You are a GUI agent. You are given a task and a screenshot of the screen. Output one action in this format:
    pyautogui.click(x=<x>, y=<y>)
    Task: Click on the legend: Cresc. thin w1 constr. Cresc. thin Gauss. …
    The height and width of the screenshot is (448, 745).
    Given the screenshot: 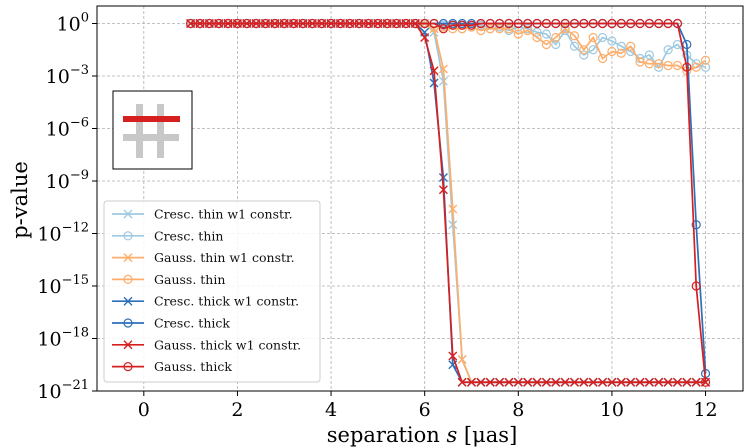 What is the action you would take?
    pyautogui.click(x=212, y=291)
    